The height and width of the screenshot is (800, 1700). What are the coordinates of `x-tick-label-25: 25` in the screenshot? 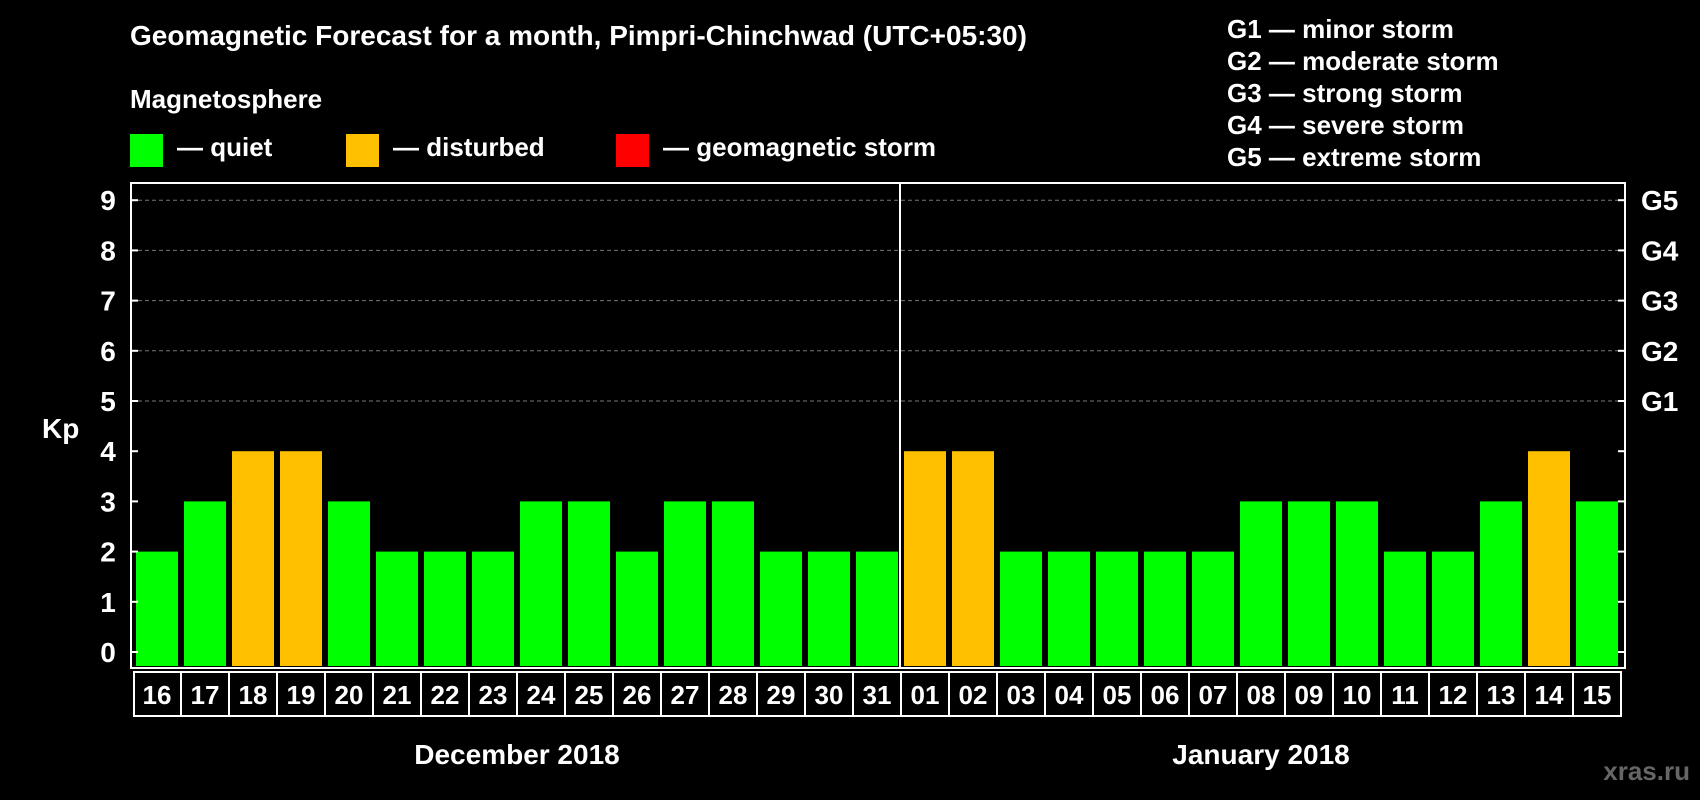 It's located at (589, 695).